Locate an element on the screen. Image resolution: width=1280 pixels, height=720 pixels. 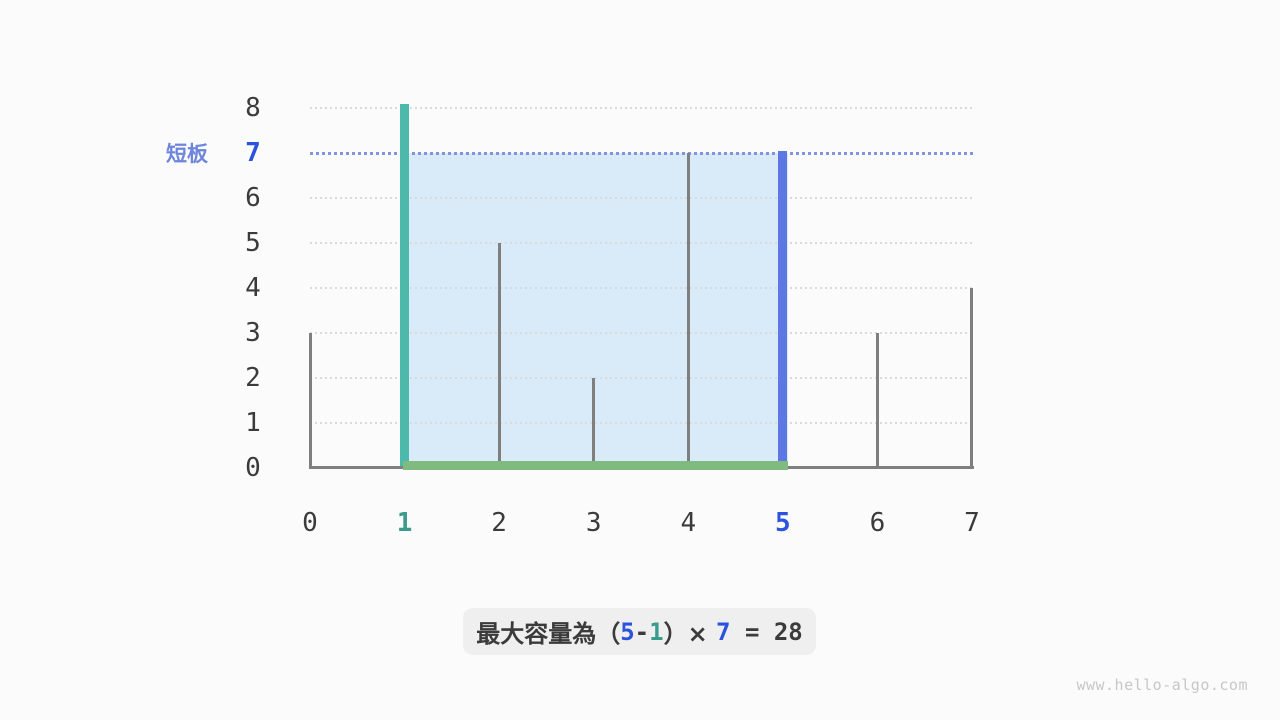
x-tick-label: 6 is located at coordinates (877, 523).